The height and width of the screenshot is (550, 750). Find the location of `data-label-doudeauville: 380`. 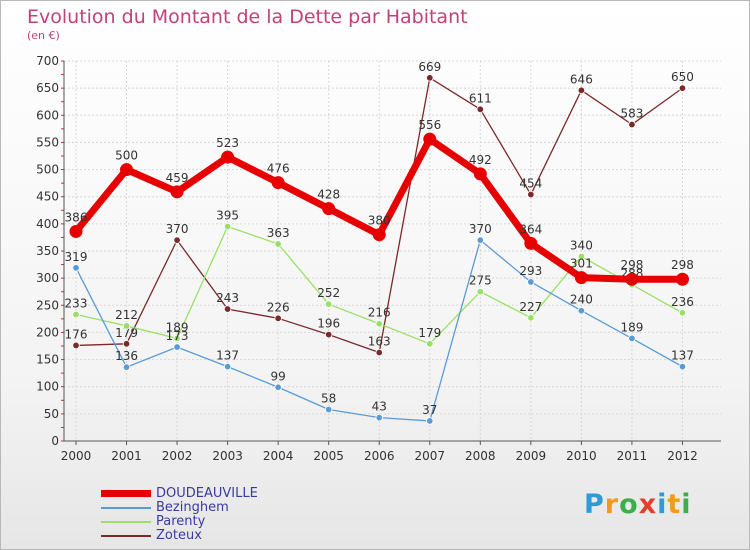

data-label-doudeauville: 380 is located at coordinates (379, 221).